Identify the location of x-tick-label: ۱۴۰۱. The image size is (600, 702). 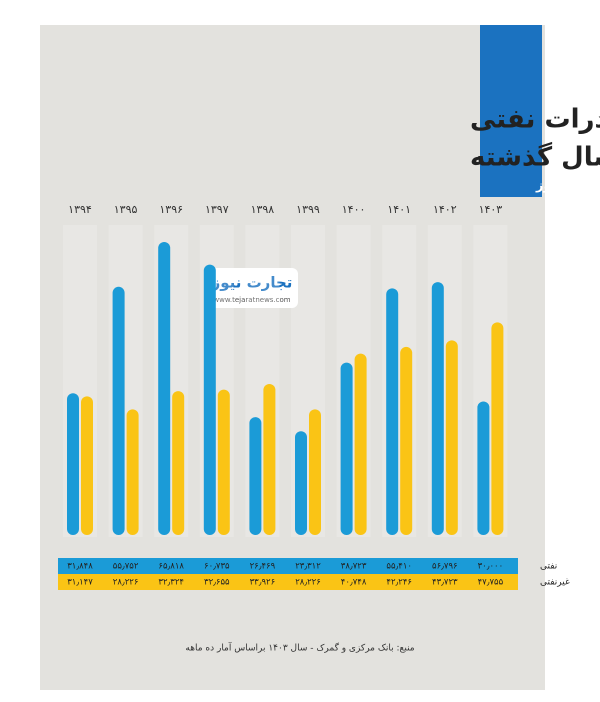
(399, 209).